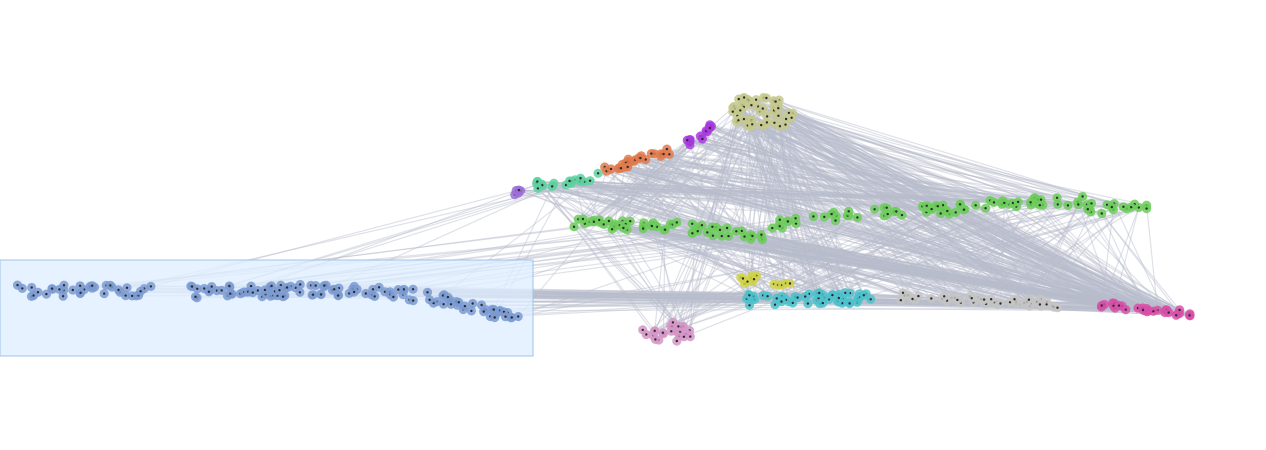 The image size is (1266, 450). What do you see at coordinates (809, 299) in the screenshot?
I see `cluster-cyan` at bounding box center [809, 299].